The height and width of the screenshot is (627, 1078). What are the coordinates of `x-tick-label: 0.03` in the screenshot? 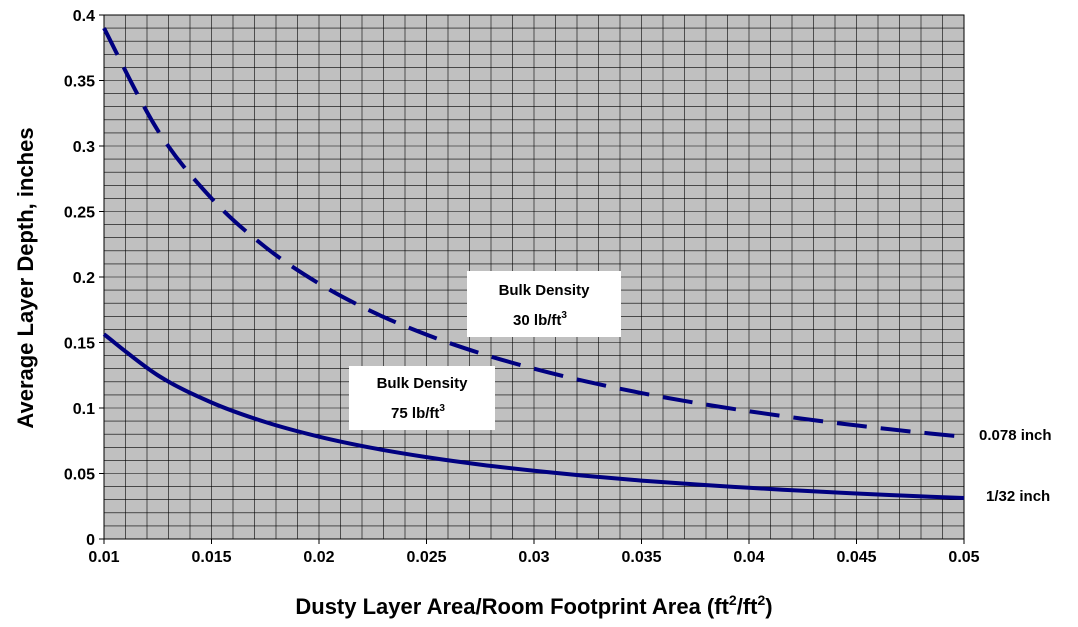 It's located at (533, 557).